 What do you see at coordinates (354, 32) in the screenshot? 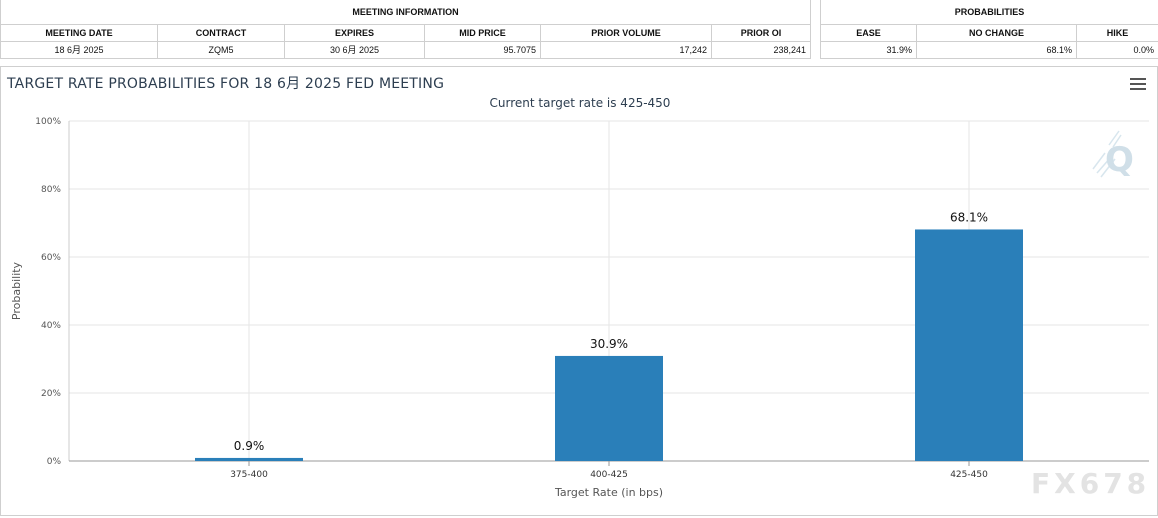
I see `col-header-expires: EXPIRES` at bounding box center [354, 32].